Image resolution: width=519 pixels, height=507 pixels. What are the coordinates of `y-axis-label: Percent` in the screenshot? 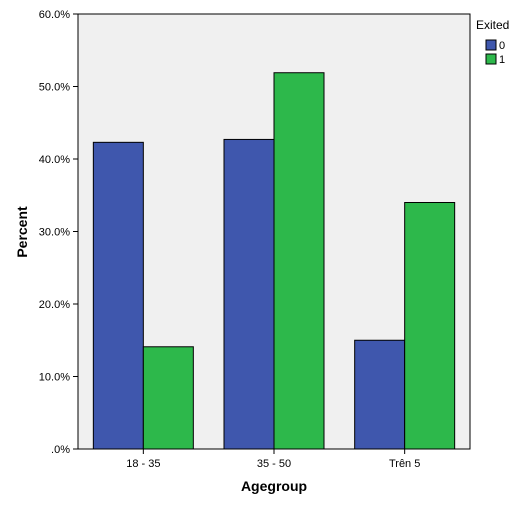 It's located at (22, 232).